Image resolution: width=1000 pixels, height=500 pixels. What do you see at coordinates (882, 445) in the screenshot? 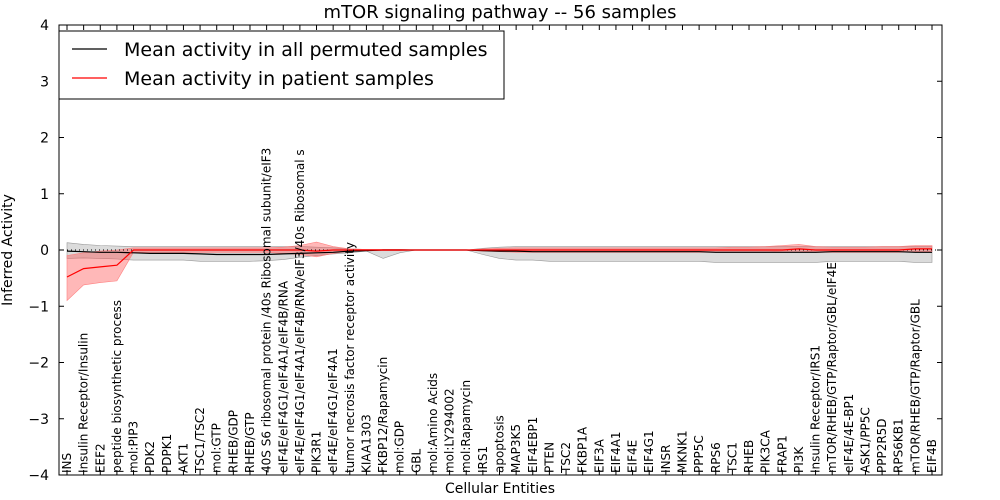
I see `x-tick-label: PPP2R5D` at bounding box center [882, 445].